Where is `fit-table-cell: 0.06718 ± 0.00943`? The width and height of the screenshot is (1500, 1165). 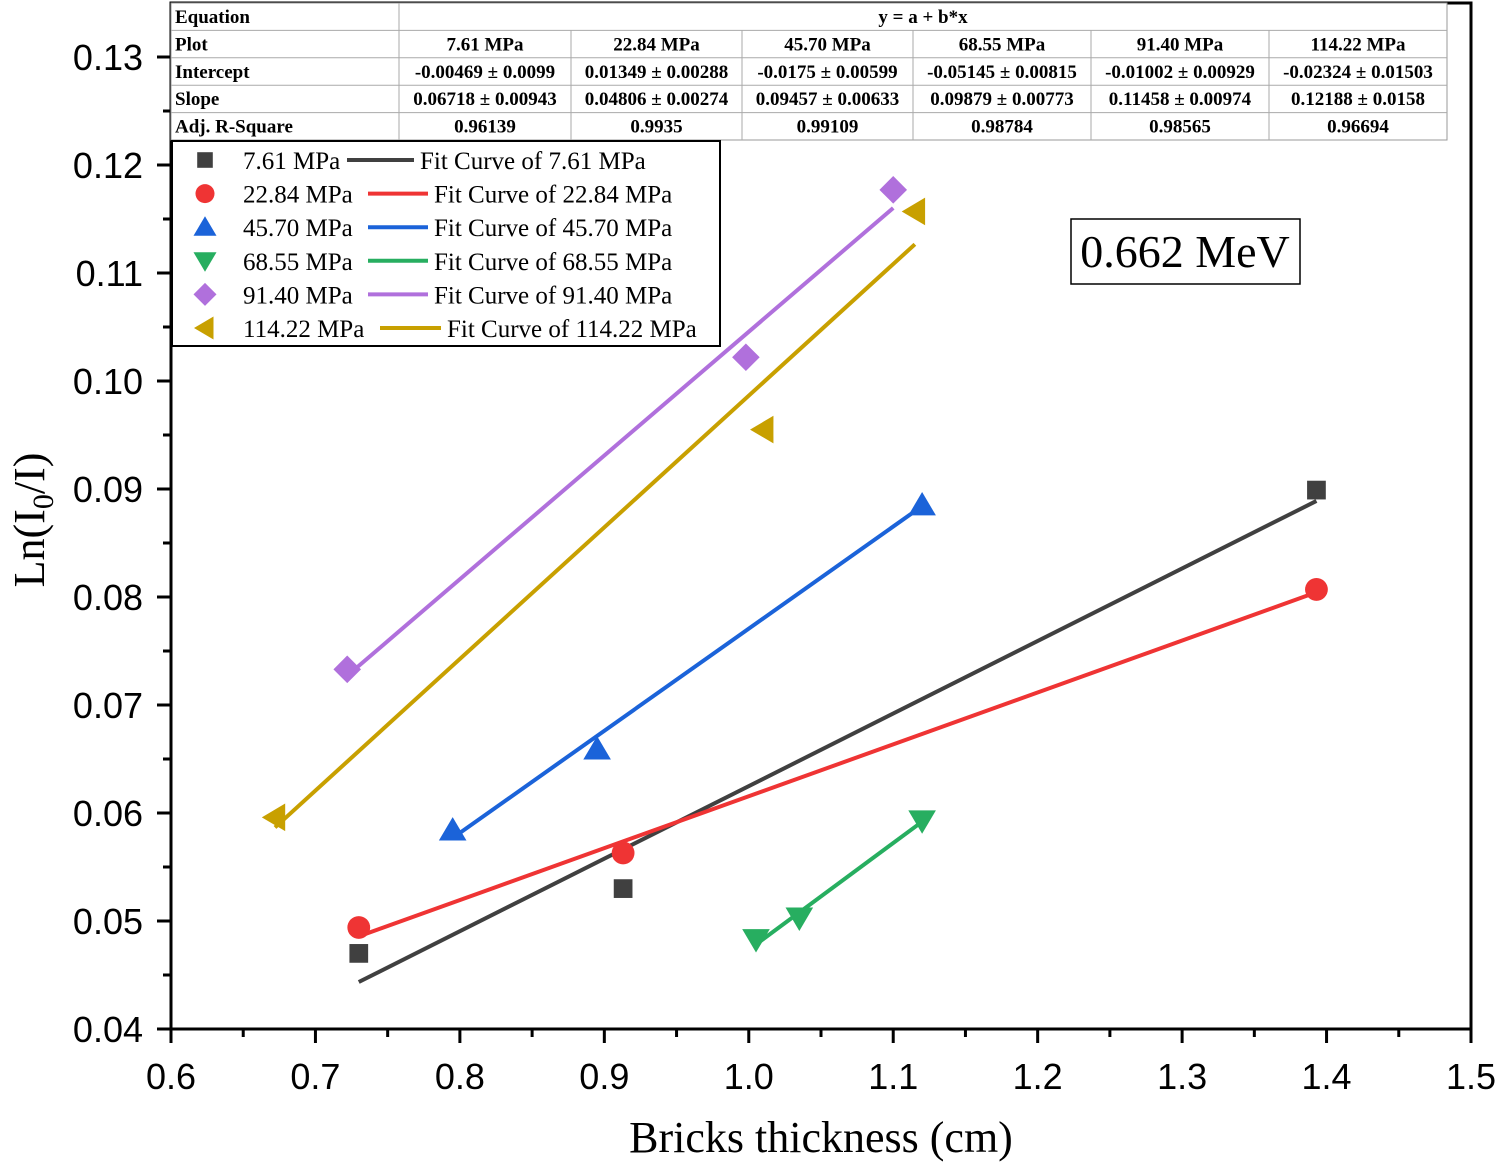 fit-table-cell: 0.06718 ± 0.00943 is located at coordinates (484, 99).